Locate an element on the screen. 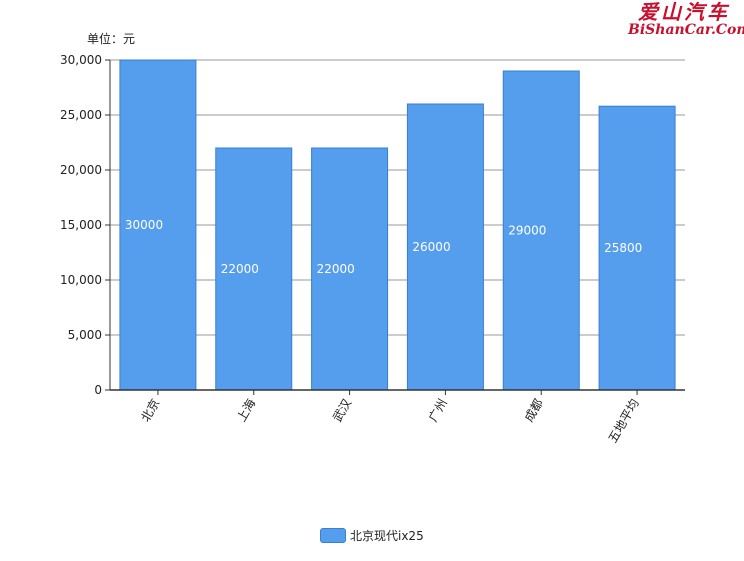 The width and height of the screenshot is (744, 561). y-tick-label: 30,000 is located at coordinates (81, 60).